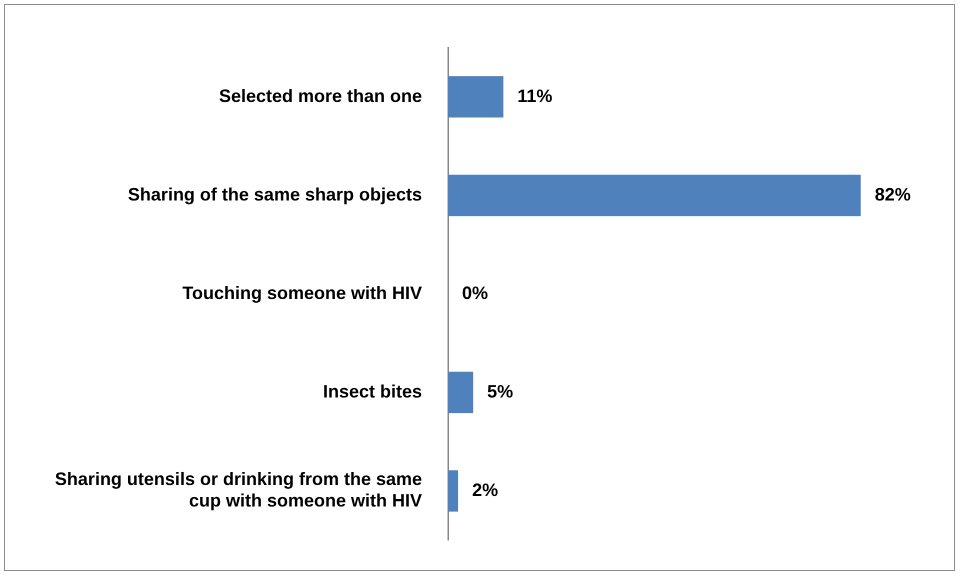 The width and height of the screenshot is (961, 577). Describe the element at coordinates (534, 96) in the screenshot. I see `data-label: 11%` at that location.